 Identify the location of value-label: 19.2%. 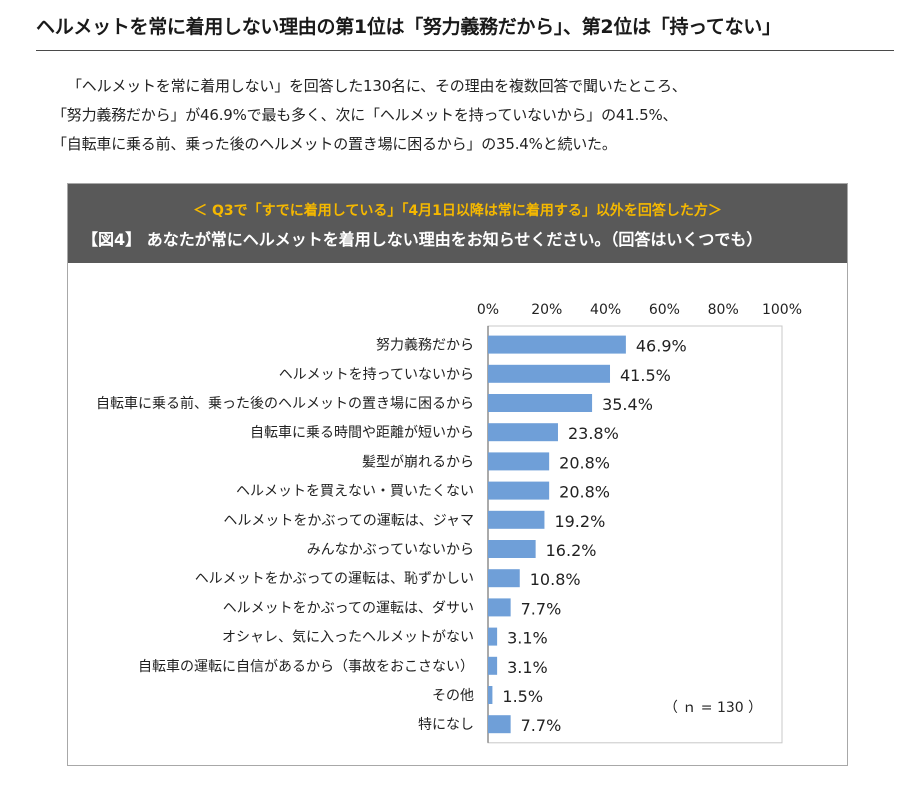
(579, 521).